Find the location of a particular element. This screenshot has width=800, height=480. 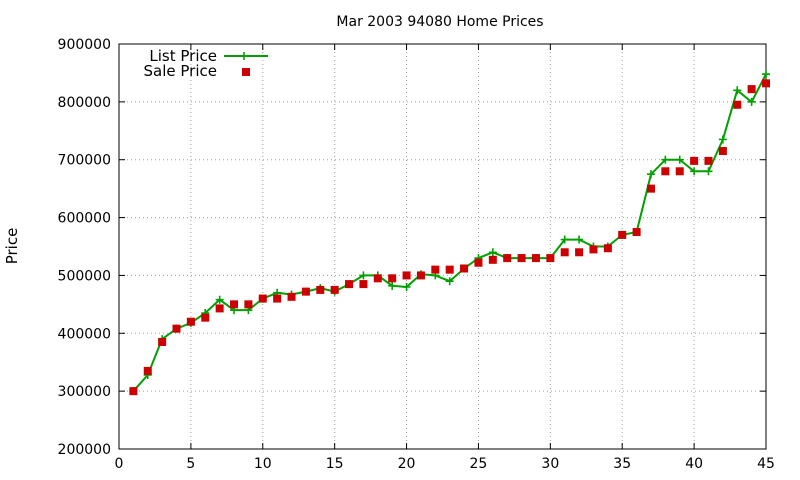

y-axis-label: Price is located at coordinates (12, 246).